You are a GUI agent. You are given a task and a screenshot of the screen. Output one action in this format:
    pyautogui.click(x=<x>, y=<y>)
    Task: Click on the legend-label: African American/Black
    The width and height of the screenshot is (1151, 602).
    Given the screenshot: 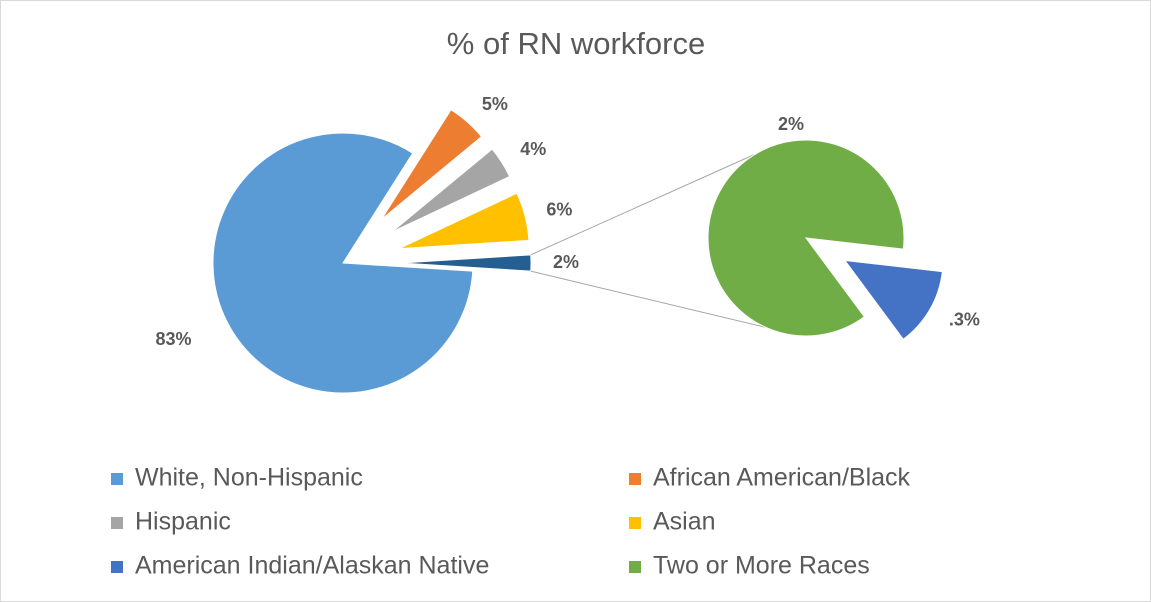 What is the action you would take?
    pyautogui.click(x=782, y=478)
    